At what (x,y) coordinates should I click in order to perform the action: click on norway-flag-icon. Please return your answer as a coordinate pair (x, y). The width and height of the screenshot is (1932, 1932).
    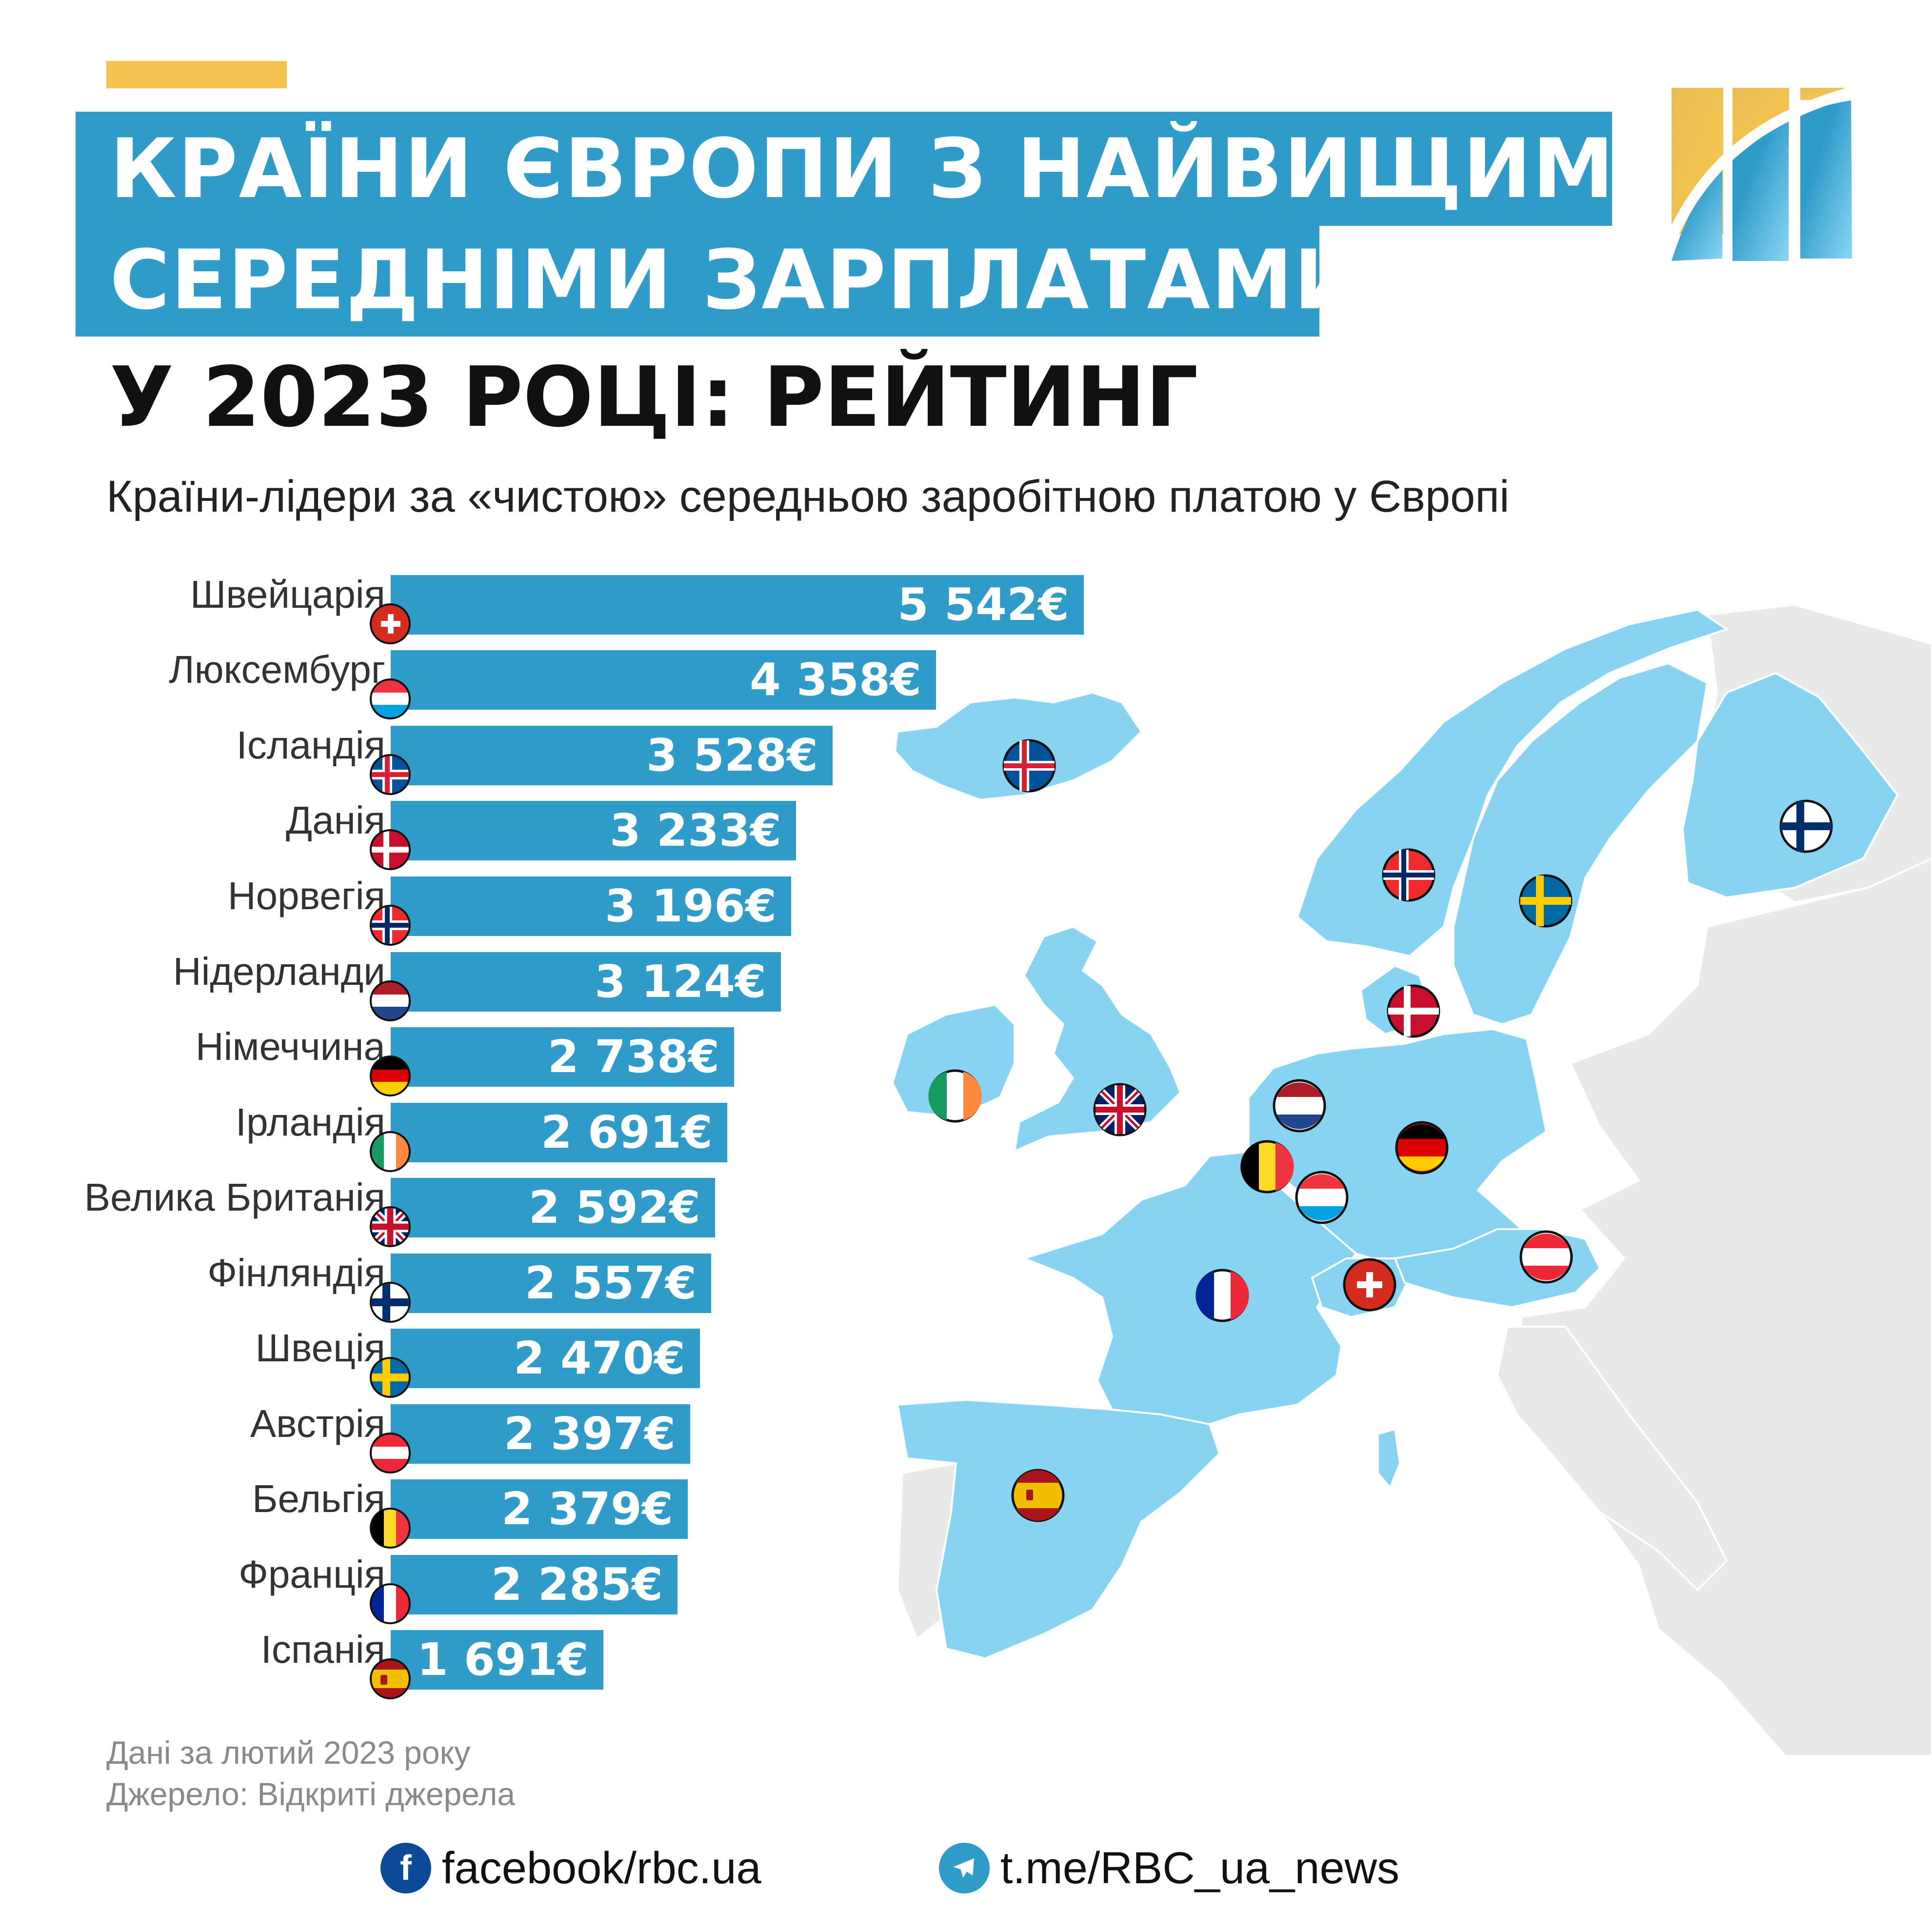
    Looking at the image, I should click on (390, 925).